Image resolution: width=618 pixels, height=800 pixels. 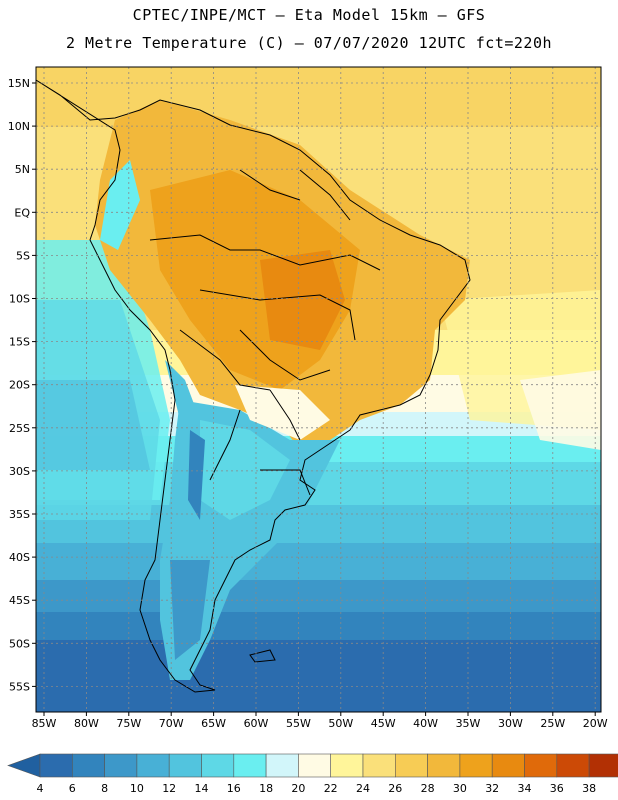 I want to click on colorbar: 4 6 8 10 12 14 16 18 20 22 24 26 28 30 32 34 36 38, so click(x=312, y=774).